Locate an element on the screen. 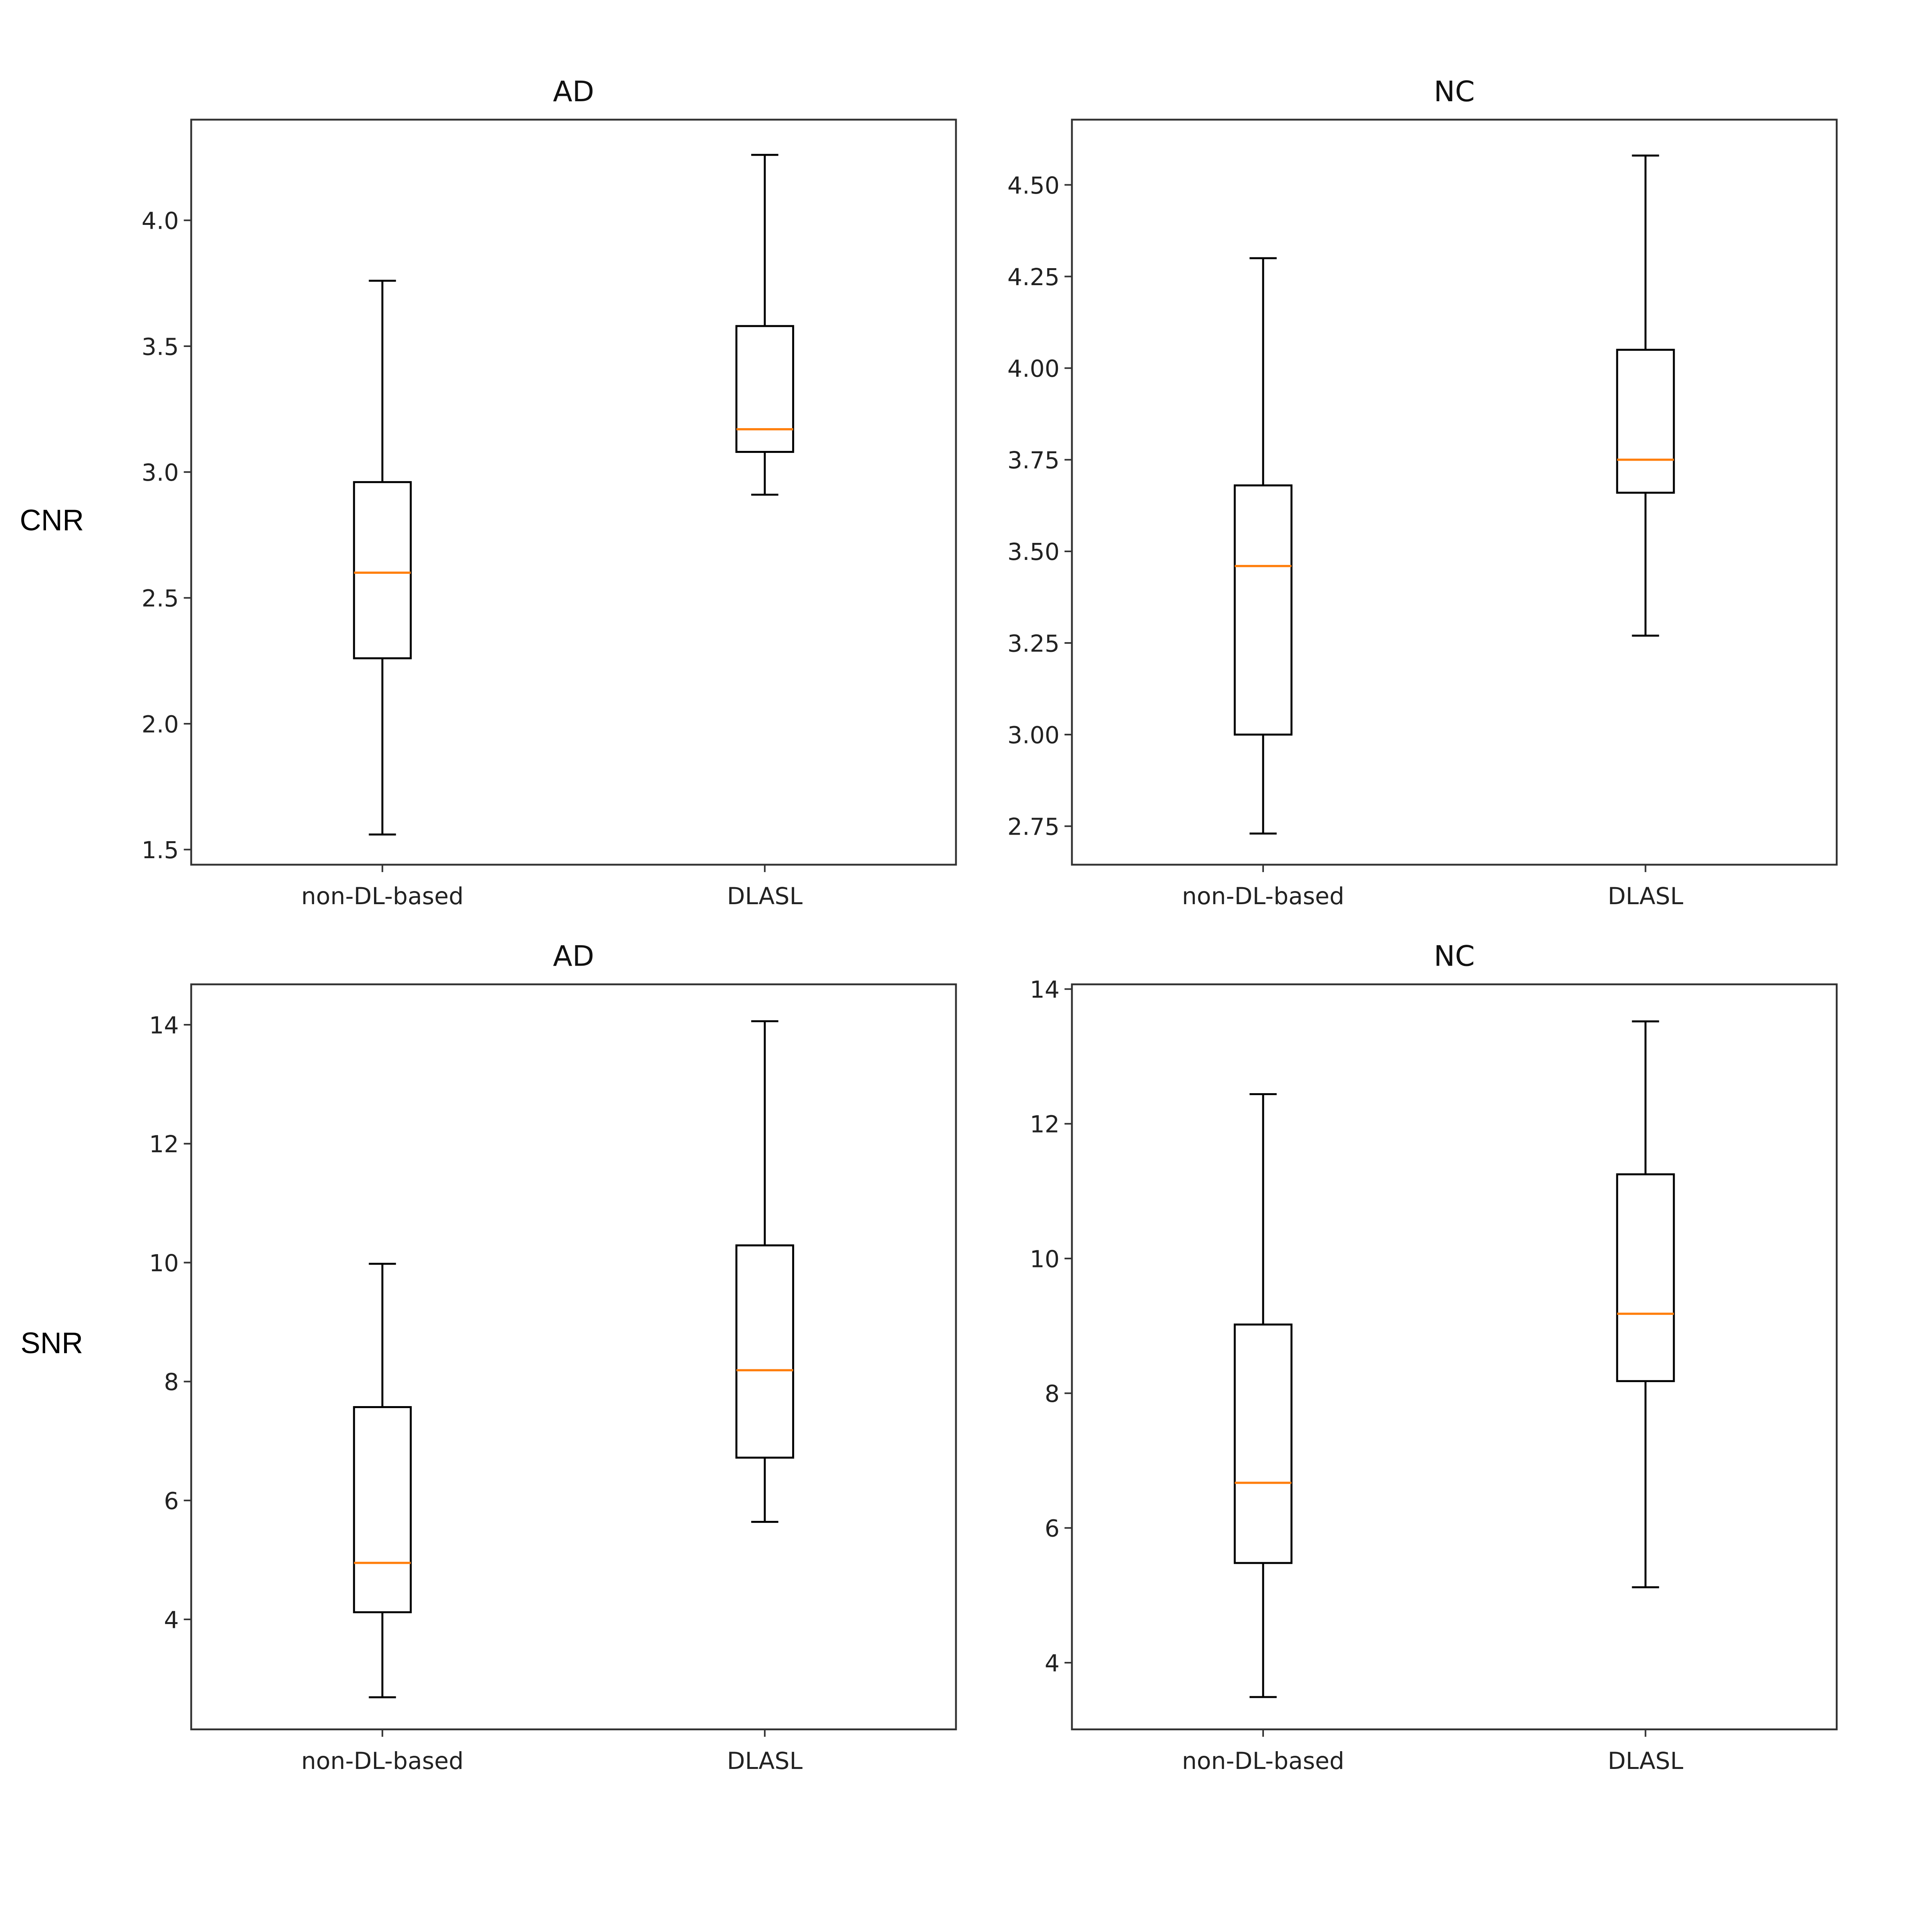 This screenshot has height=1932, width=1932. y-tick-label: 3.5 is located at coordinates (160, 347).